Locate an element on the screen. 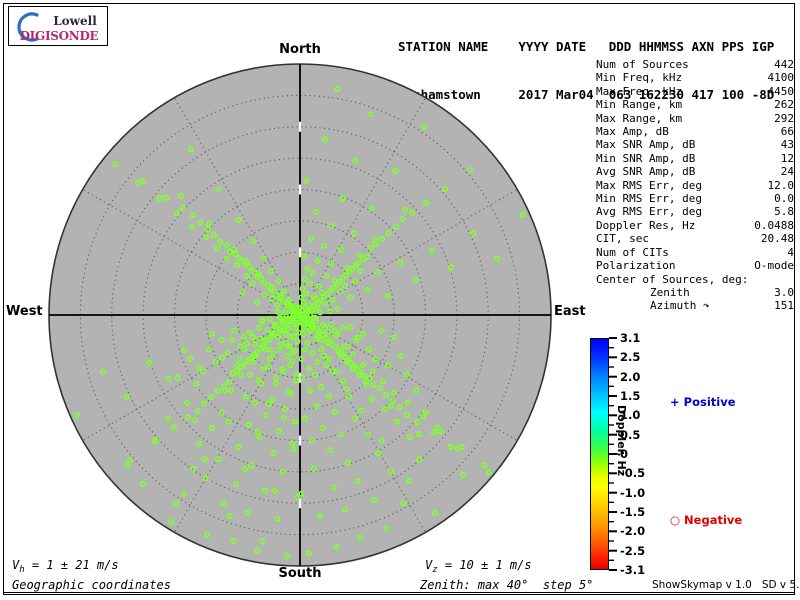  colorbar-tick-label: 2.5 is located at coordinates (630, 357).